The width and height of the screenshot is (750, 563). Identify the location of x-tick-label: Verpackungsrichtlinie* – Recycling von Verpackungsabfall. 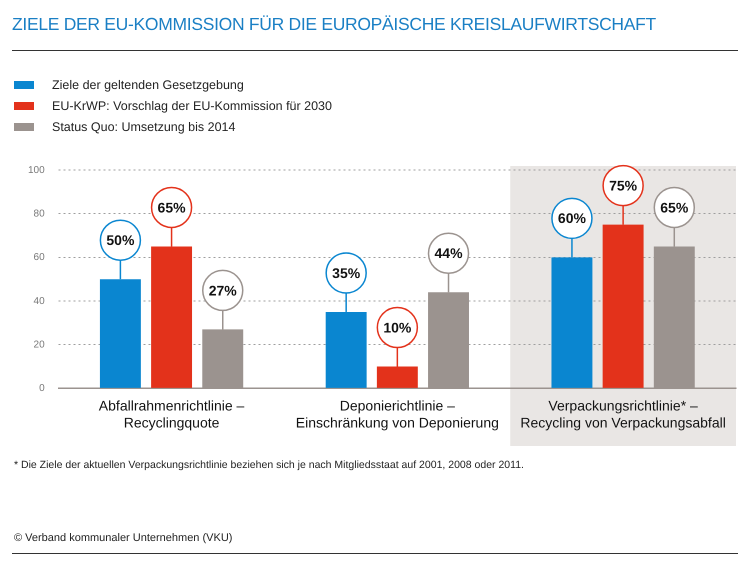
(623, 414).